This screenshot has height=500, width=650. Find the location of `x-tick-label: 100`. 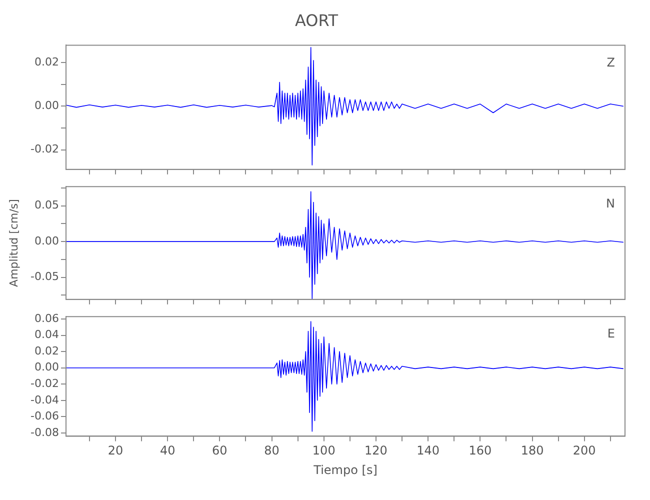

x-tick-label: 100 is located at coordinates (324, 451).